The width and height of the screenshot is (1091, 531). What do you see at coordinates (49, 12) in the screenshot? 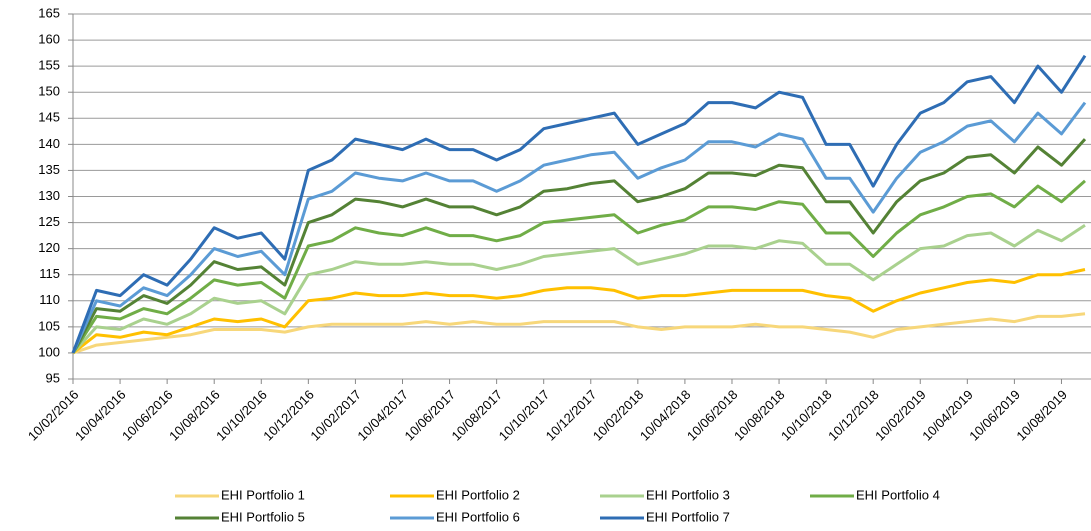
I see `y-tick-label: 165` at bounding box center [49, 12].